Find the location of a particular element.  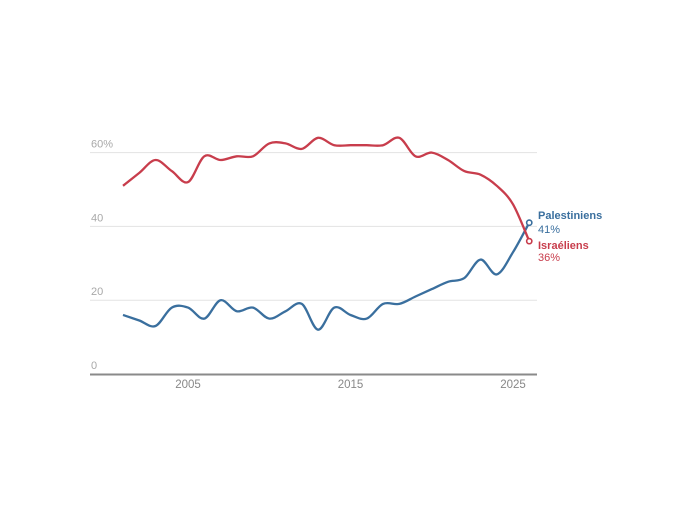

x-tick-label: 2025 is located at coordinates (513, 385).